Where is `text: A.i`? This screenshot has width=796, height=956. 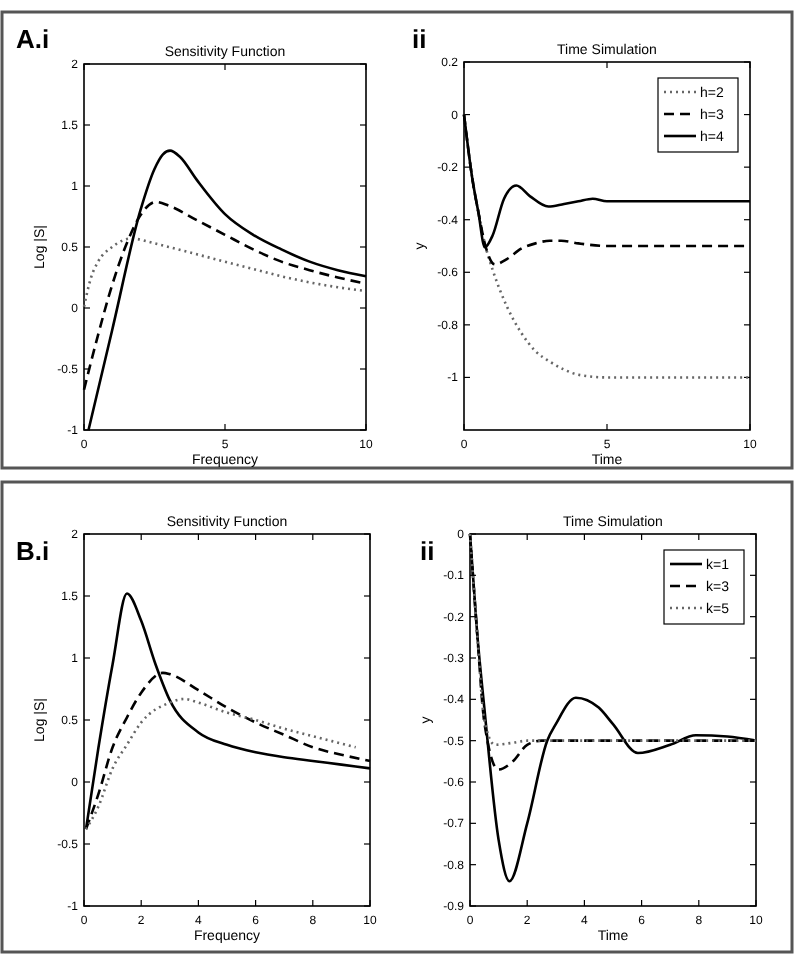
text: A.i is located at coordinates (33, 39).